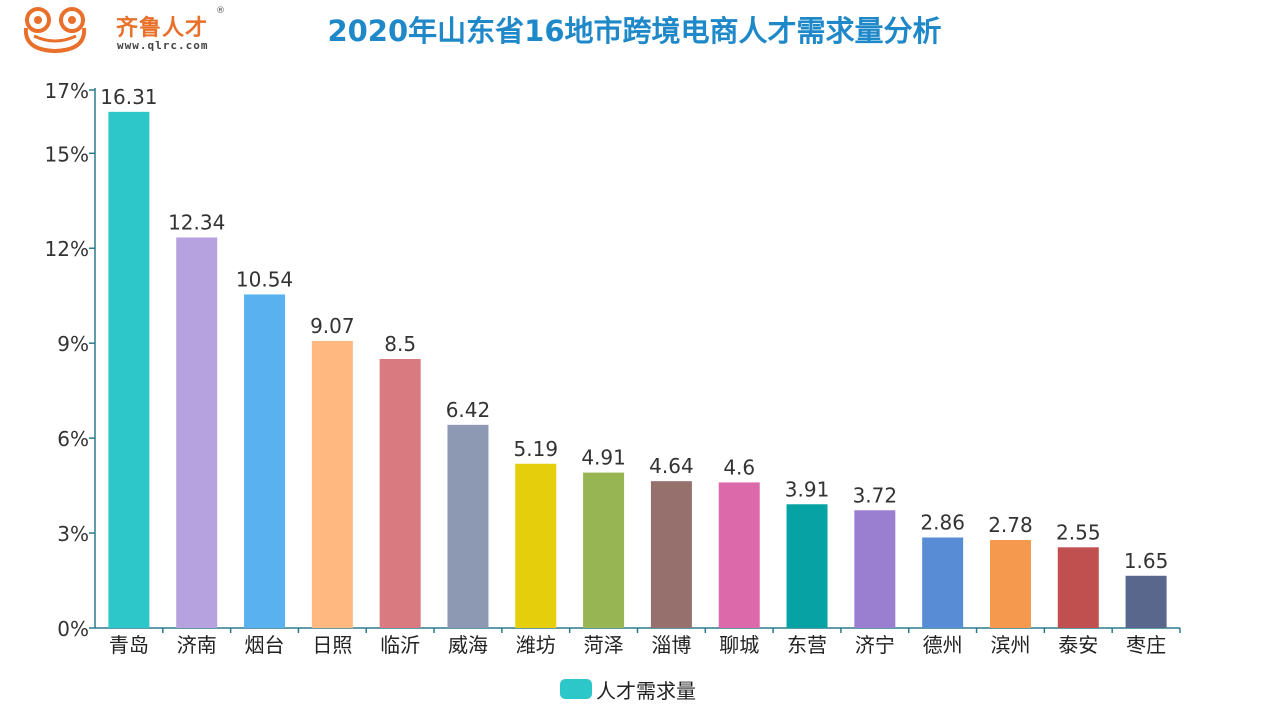 Image resolution: width=1269 pixels, height=713 pixels. Describe the element at coordinates (196, 222) in the screenshot. I see `data-label: 12.34` at that location.